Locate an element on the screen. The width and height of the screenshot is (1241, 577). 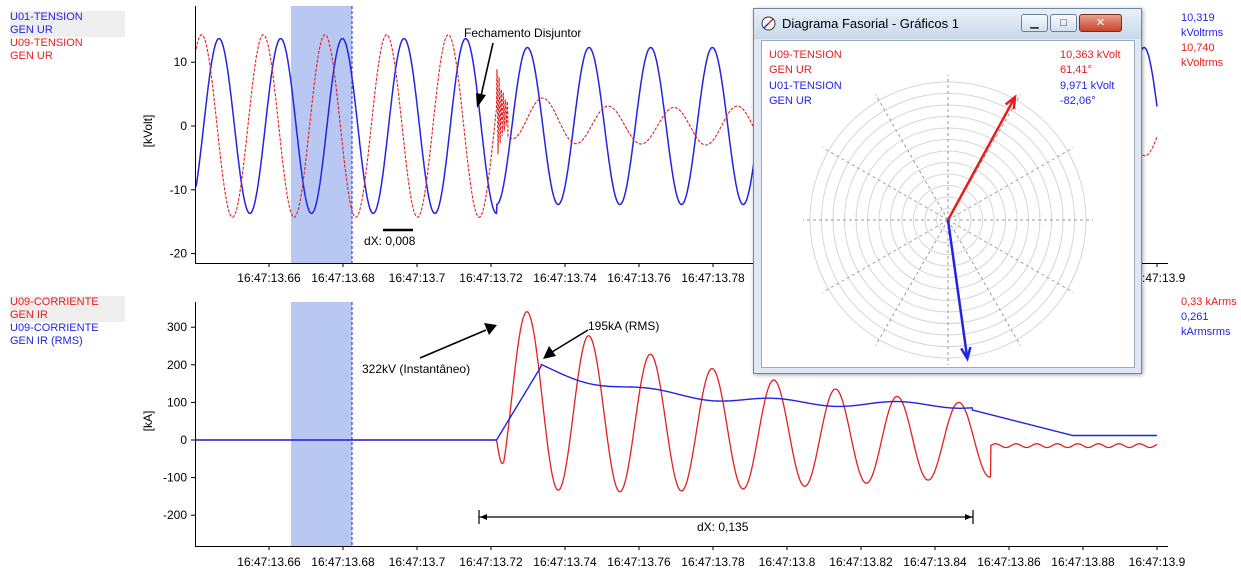
annotation-fechamento: Fechamento Disjuntor is located at coordinates (522, 33).